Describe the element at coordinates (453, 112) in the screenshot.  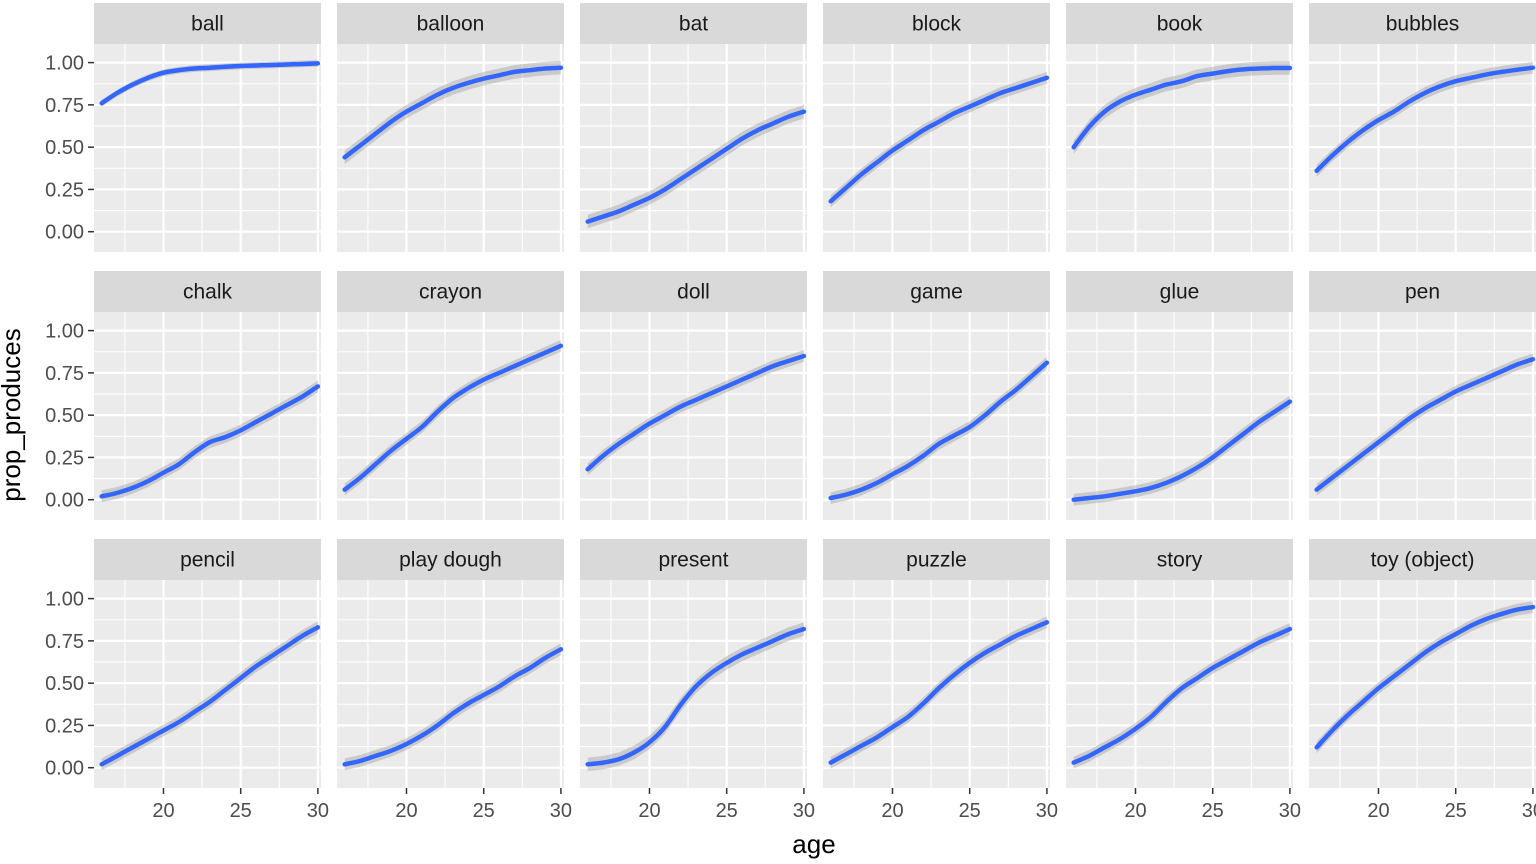
I see `series-line-balloon` at that location.